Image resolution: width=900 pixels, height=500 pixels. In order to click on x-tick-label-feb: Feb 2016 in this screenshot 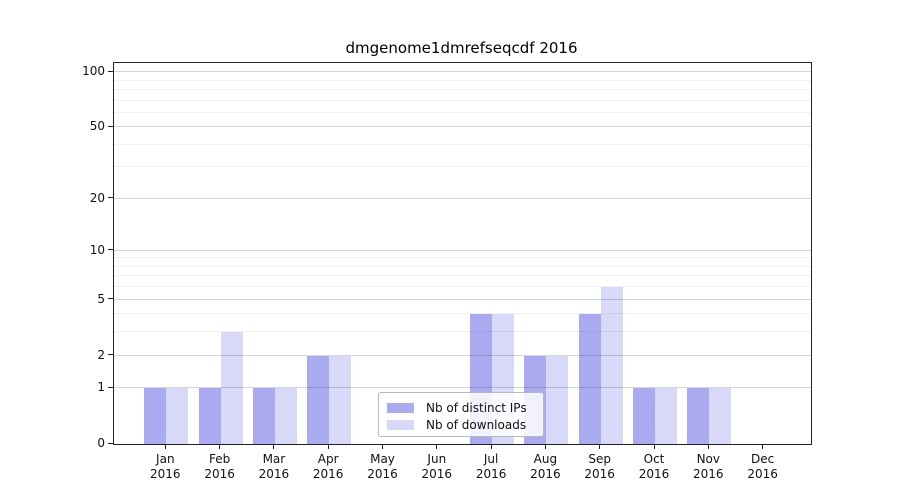, I will do `click(220, 466)`.